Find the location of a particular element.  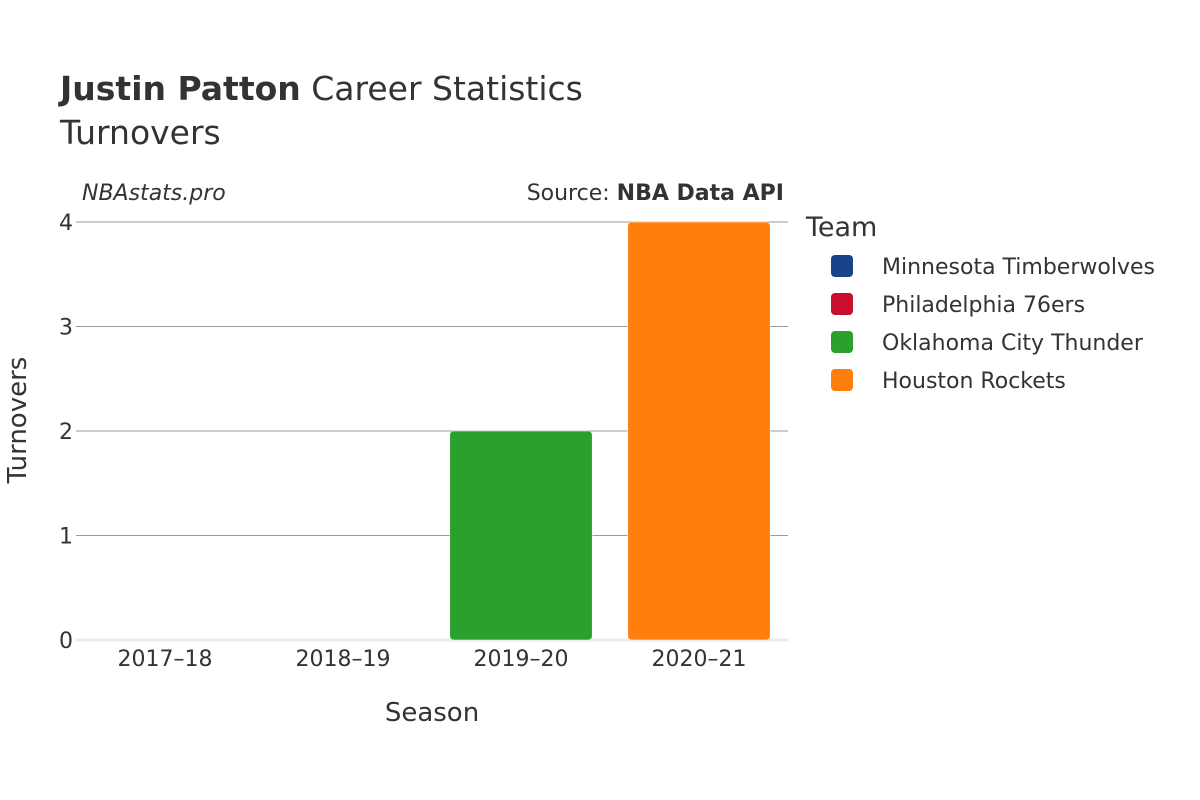

legend-label: Oklahoma City Thunder is located at coordinates (1013, 343).